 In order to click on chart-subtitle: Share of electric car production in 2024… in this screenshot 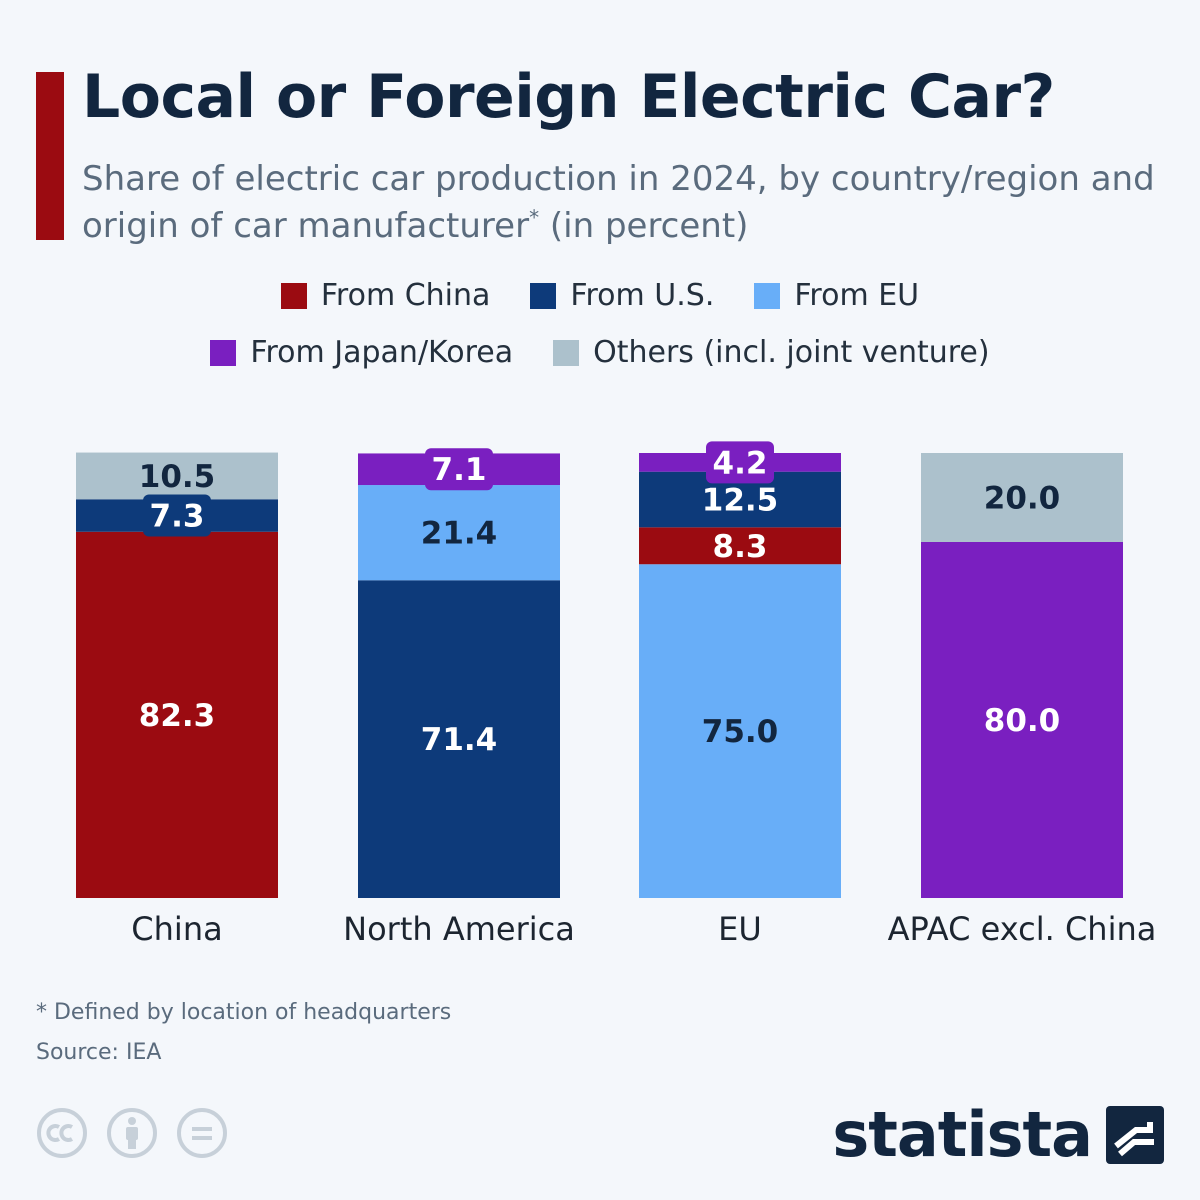, I will do `click(622, 203)`.